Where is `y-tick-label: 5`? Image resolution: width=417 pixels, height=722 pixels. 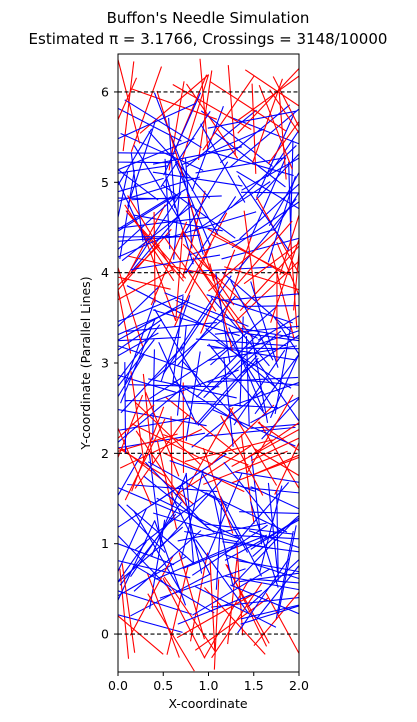 y-tick-label: 5 is located at coordinates (105, 182).